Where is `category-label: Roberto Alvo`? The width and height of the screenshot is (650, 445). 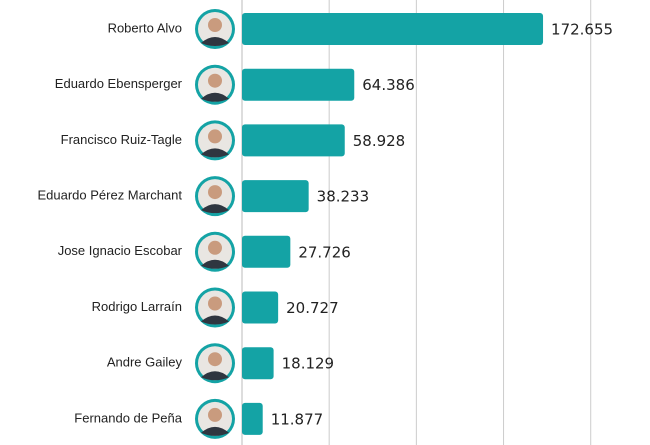 category-label: Roberto Alvo is located at coordinates (145, 27).